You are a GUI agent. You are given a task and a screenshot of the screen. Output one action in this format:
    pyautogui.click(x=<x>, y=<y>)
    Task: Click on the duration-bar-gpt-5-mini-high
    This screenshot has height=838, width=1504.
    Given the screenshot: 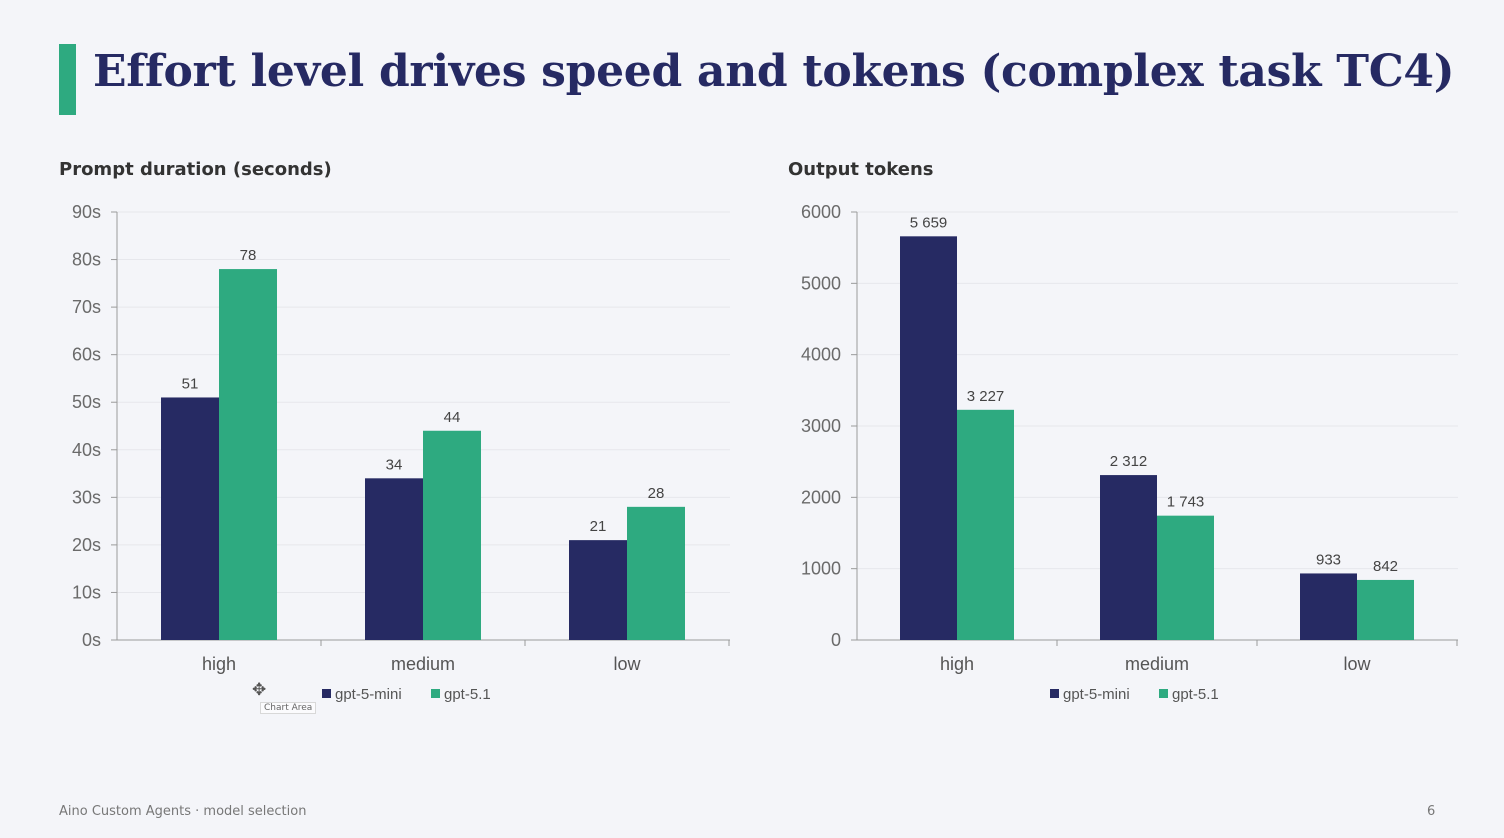 What is the action you would take?
    pyautogui.click(x=190, y=518)
    